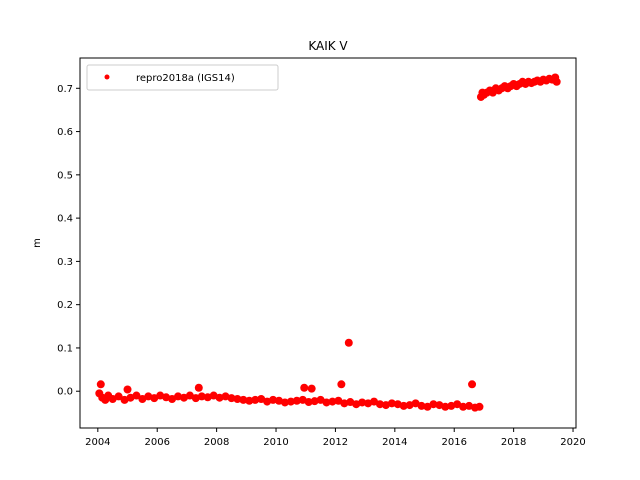 This screenshot has height=480, width=640. Describe the element at coordinates (328, 46) in the screenshot. I see `chart-title: KAIK V` at that location.